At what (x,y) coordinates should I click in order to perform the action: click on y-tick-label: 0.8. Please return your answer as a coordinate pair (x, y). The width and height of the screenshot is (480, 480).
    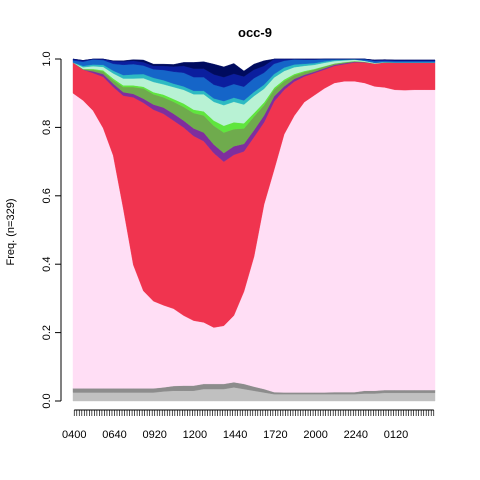
    Looking at the image, I should click on (47, 127).